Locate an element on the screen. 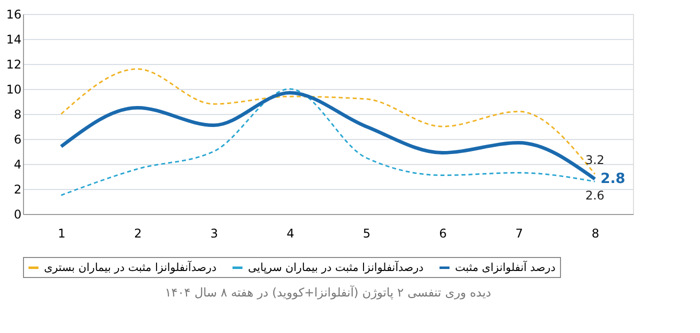 The width and height of the screenshot is (700, 333). text: دیده وری تنفسی ۲ پاتوژن (آنفلوانزا+کووید) در هفته ۸ سال ۱۴۰۴ is located at coordinates (328, 292).